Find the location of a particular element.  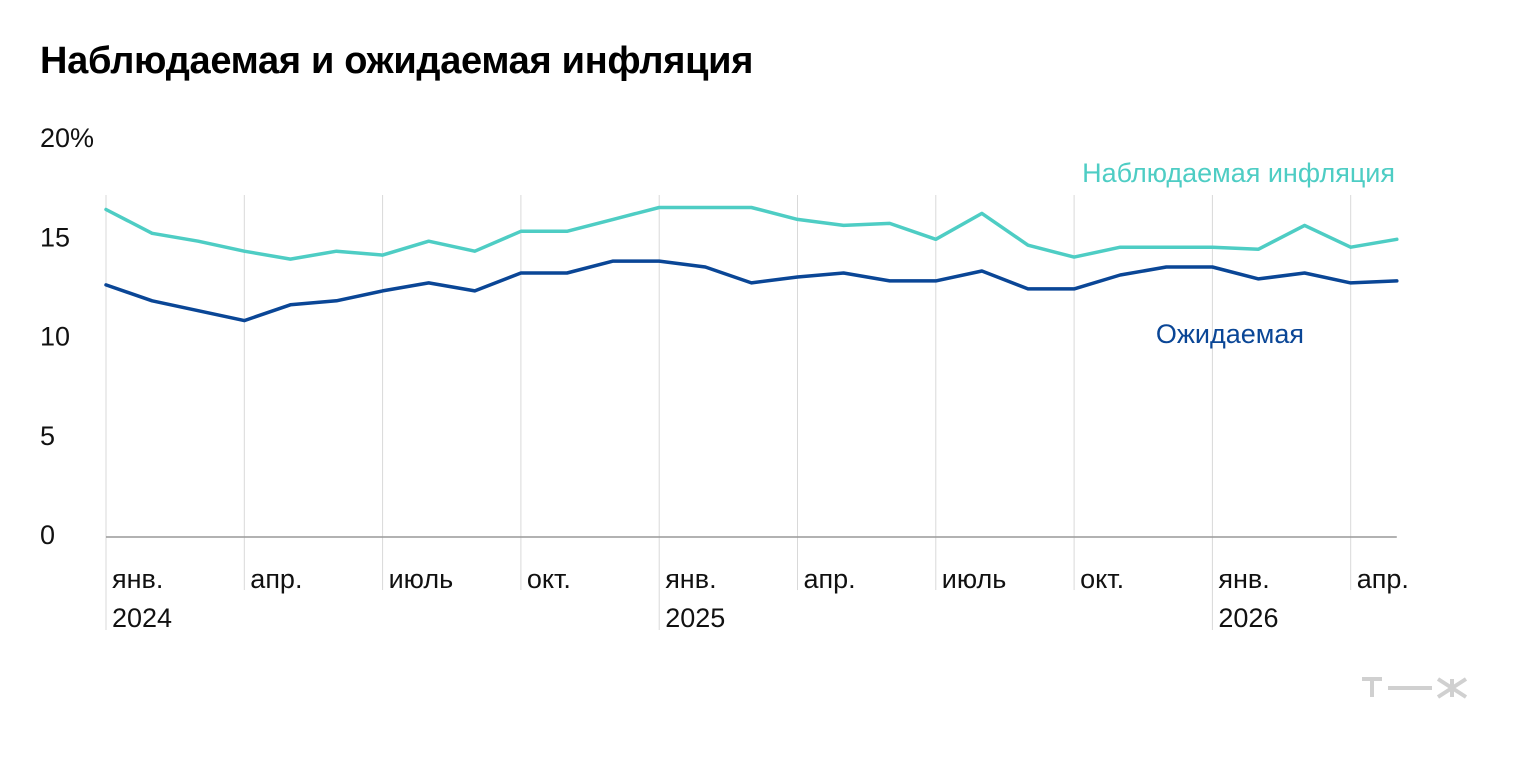

series-labels: Наблюдаемая инфляция Ожидаемая is located at coordinates (1238, 253).